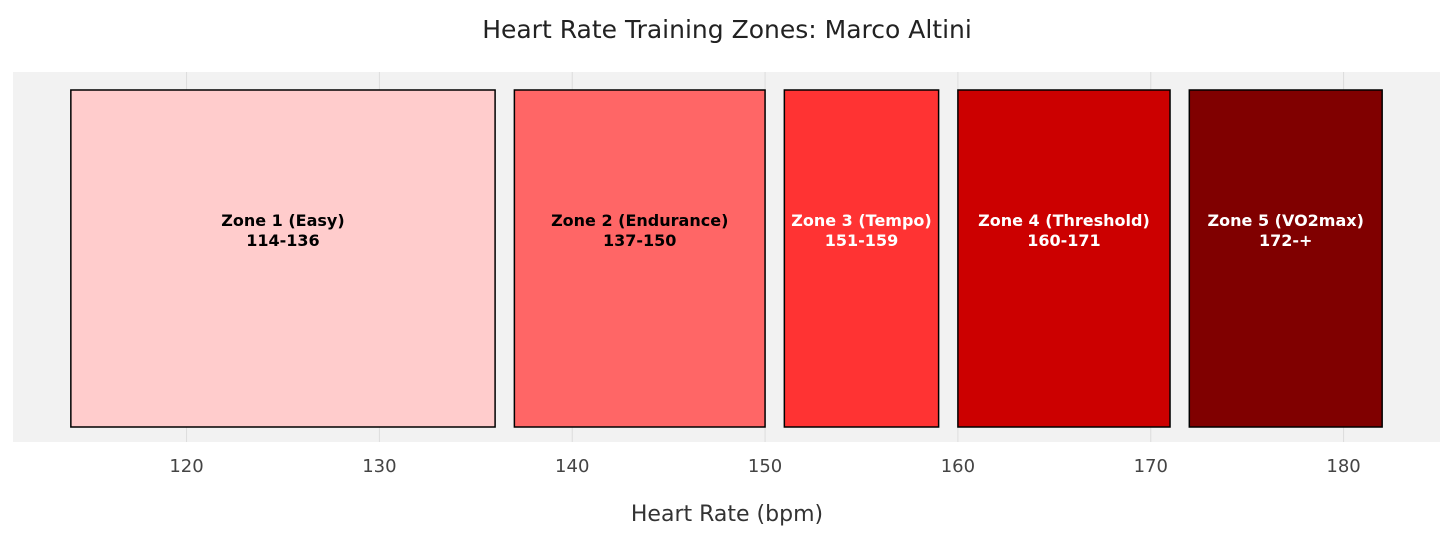 The image size is (1456, 545). I want to click on zone-range-label: 151-159, so click(861, 240).